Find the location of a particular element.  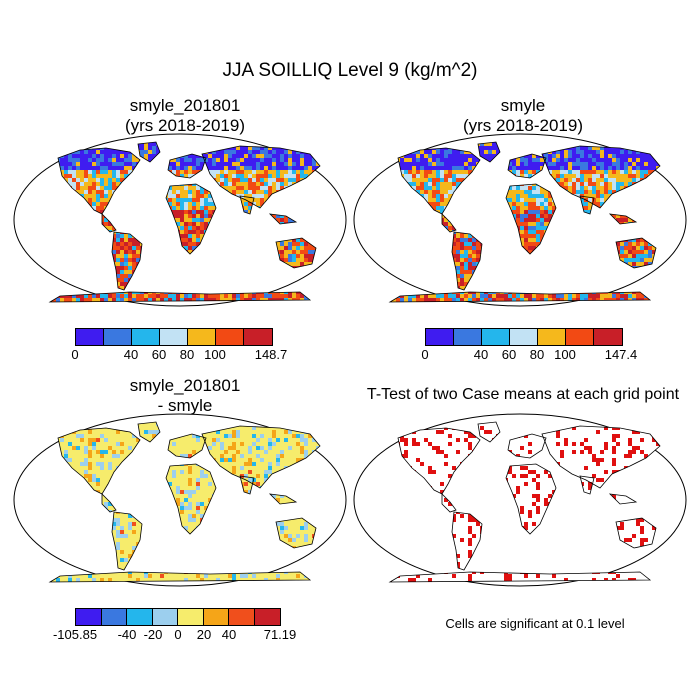

panel-1-title-line1: smyle_201801 is located at coordinates (185, 105).